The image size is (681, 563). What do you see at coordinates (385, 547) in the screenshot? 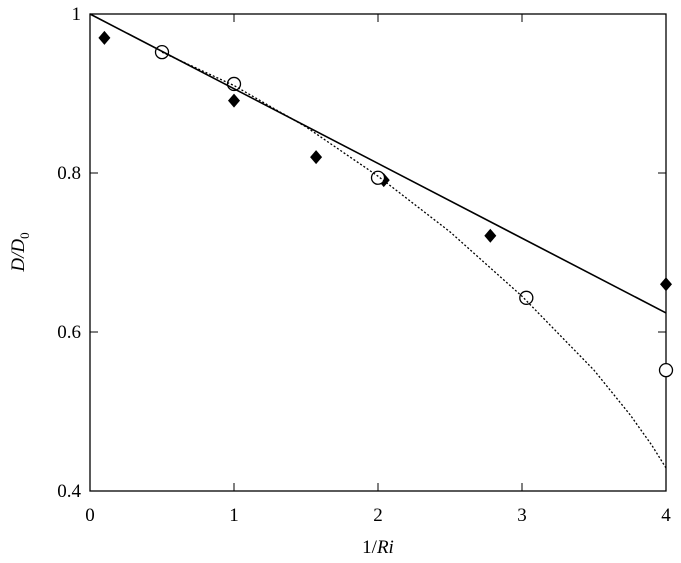
I see `x-label-part: Ri` at bounding box center [385, 547].